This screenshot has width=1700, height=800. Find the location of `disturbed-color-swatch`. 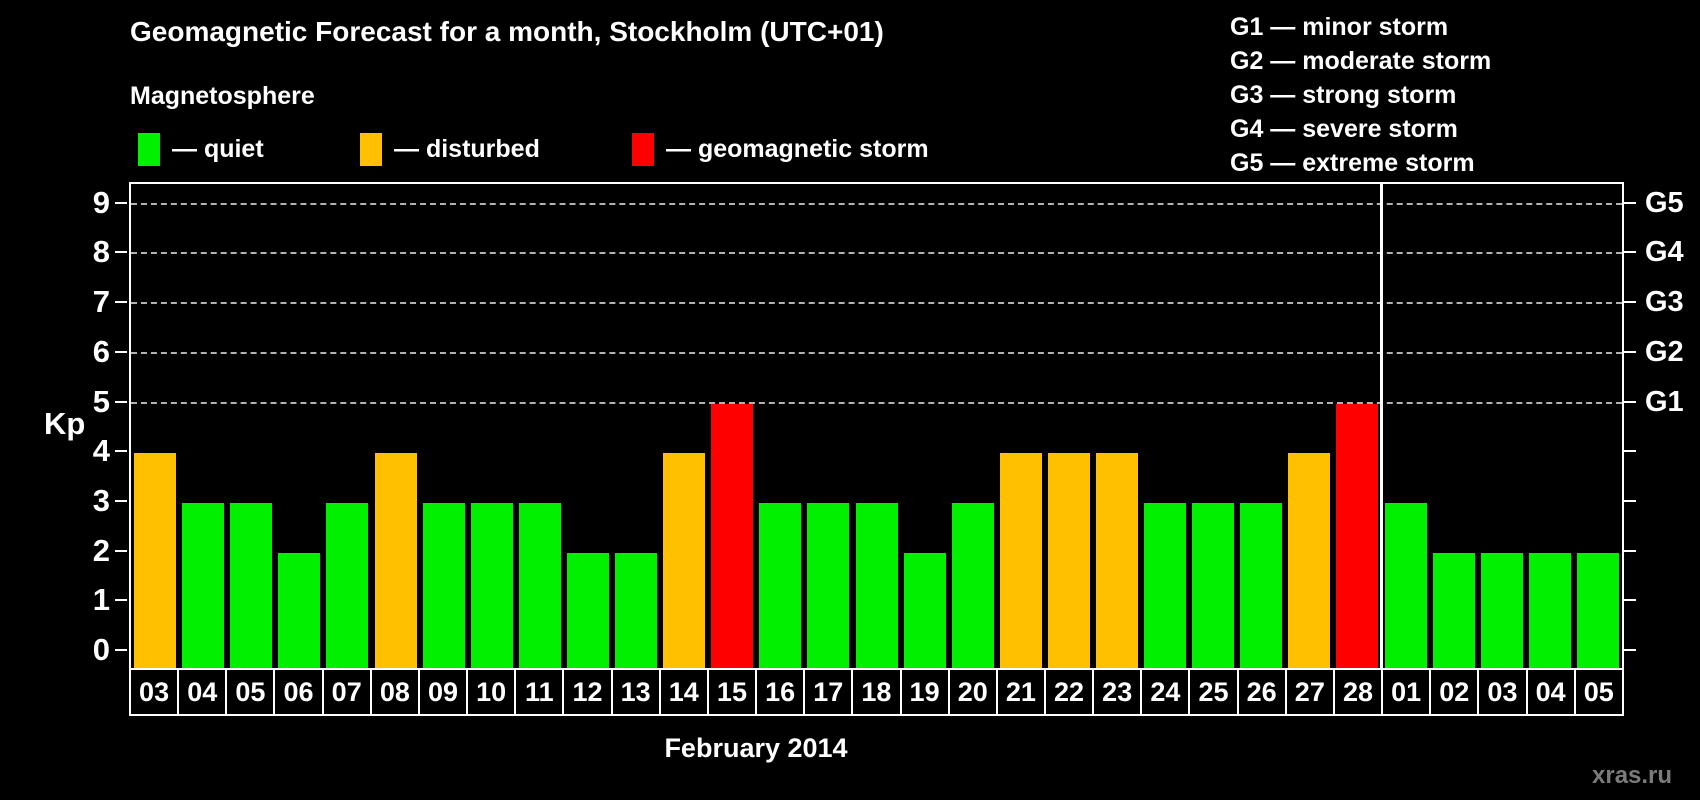

disturbed-color-swatch is located at coordinates (371, 149).